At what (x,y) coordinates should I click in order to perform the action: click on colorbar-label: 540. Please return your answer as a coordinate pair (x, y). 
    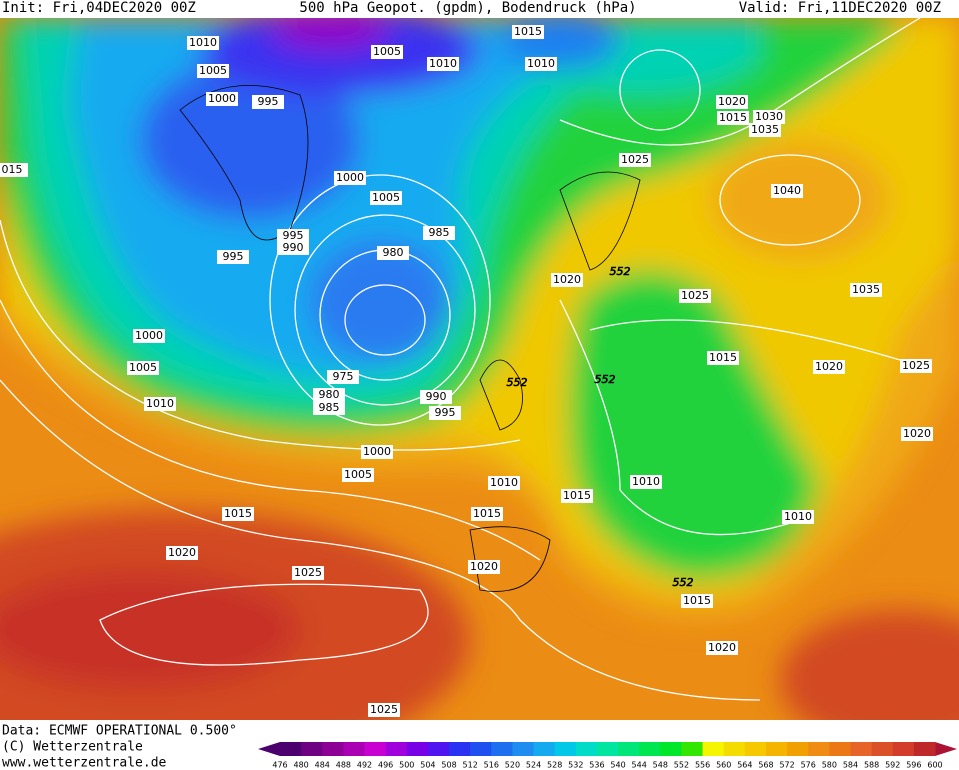
    Looking at the image, I should click on (617, 765).